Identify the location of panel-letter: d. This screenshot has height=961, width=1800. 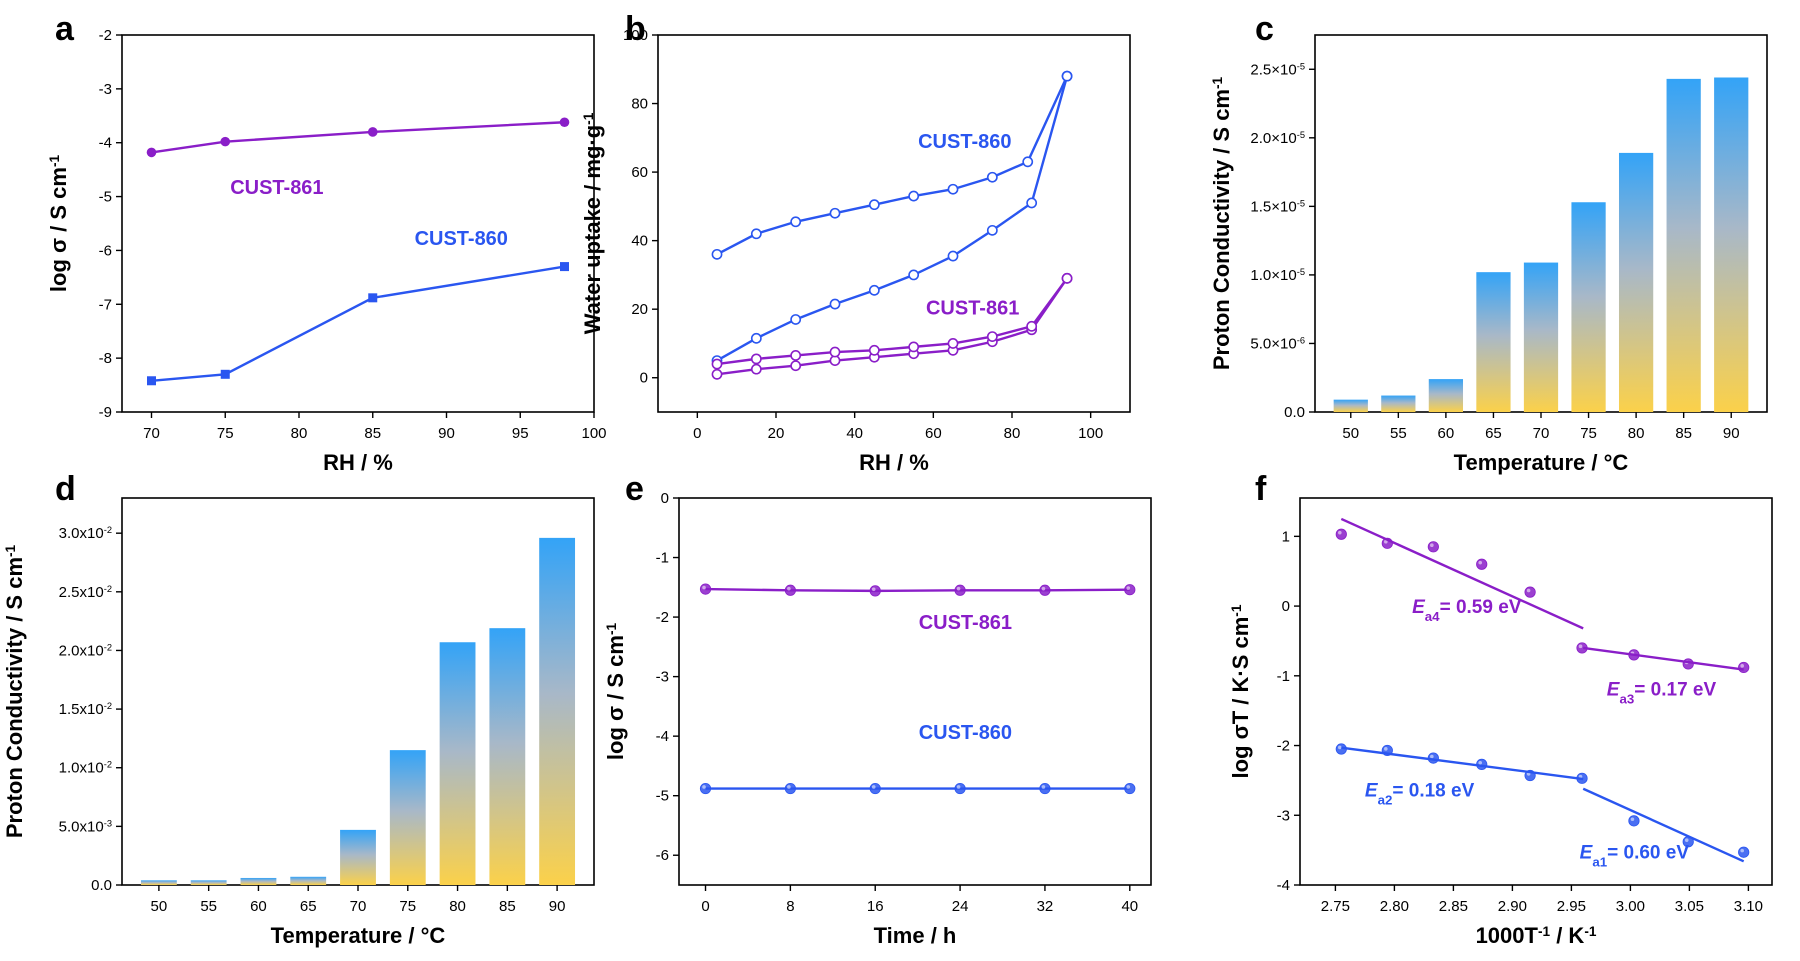
(65, 489).